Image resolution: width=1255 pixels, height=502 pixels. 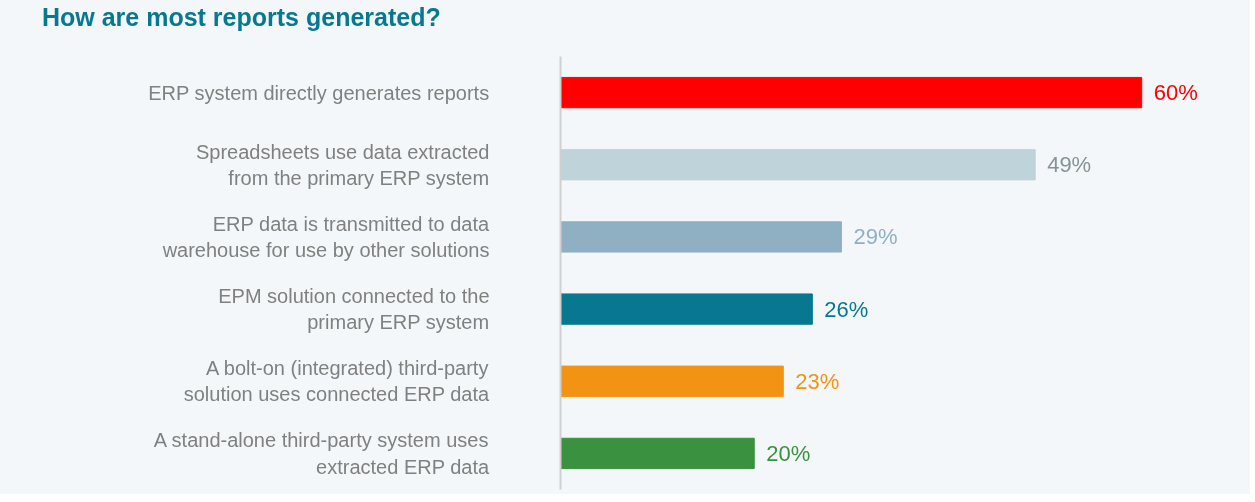 I want to click on y-tick-label: A bolt-on (integrated) third-party solution uses connected ERP data, so click(x=337, y=381).